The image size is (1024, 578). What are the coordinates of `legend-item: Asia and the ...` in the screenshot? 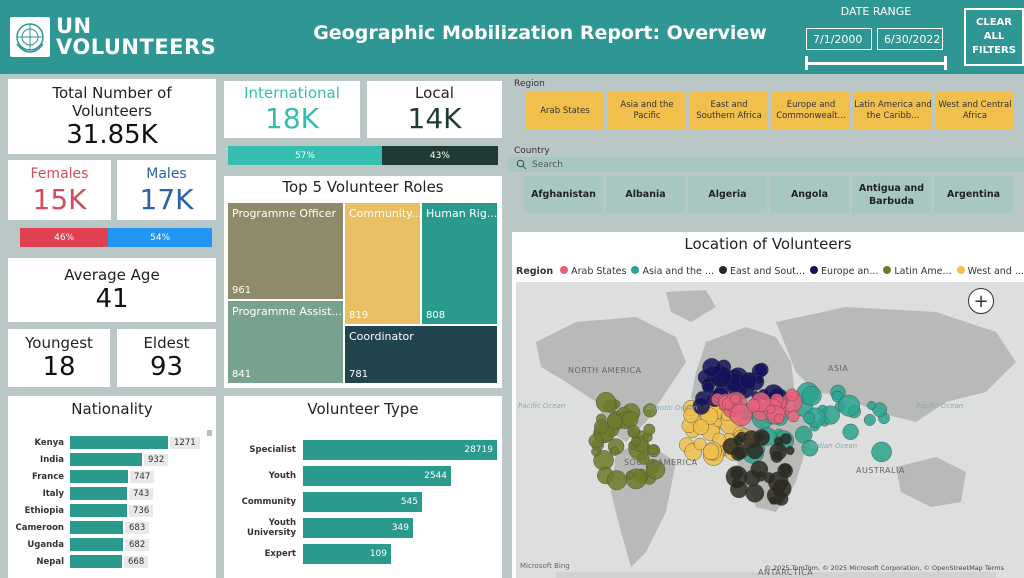 It's located at (670, 271).